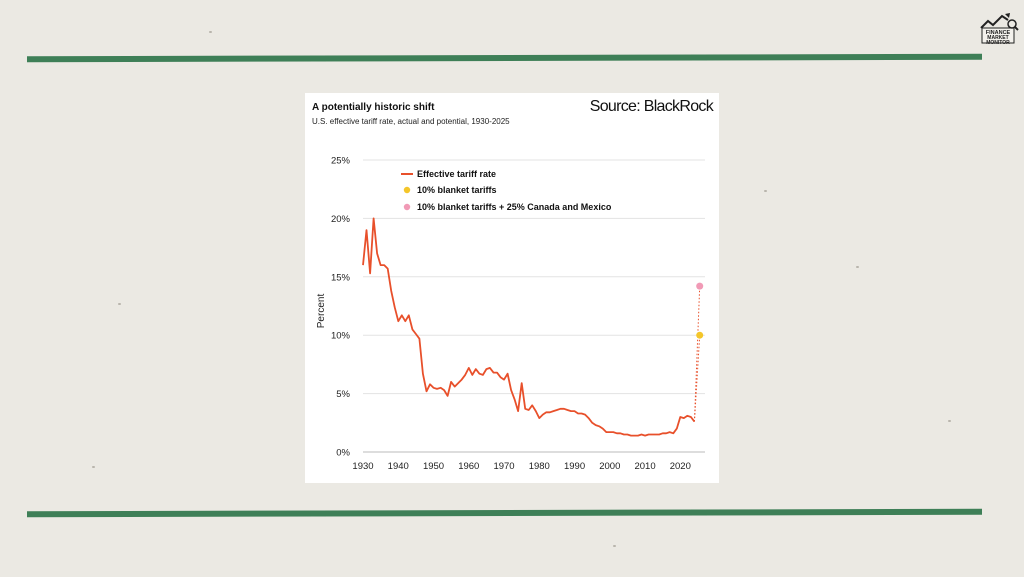 The width and height of the screenshot is (1024, 577). Describe the element at coordinates (539, 466) in the screenshot. I see `x-tick-label: 1980` at that location.